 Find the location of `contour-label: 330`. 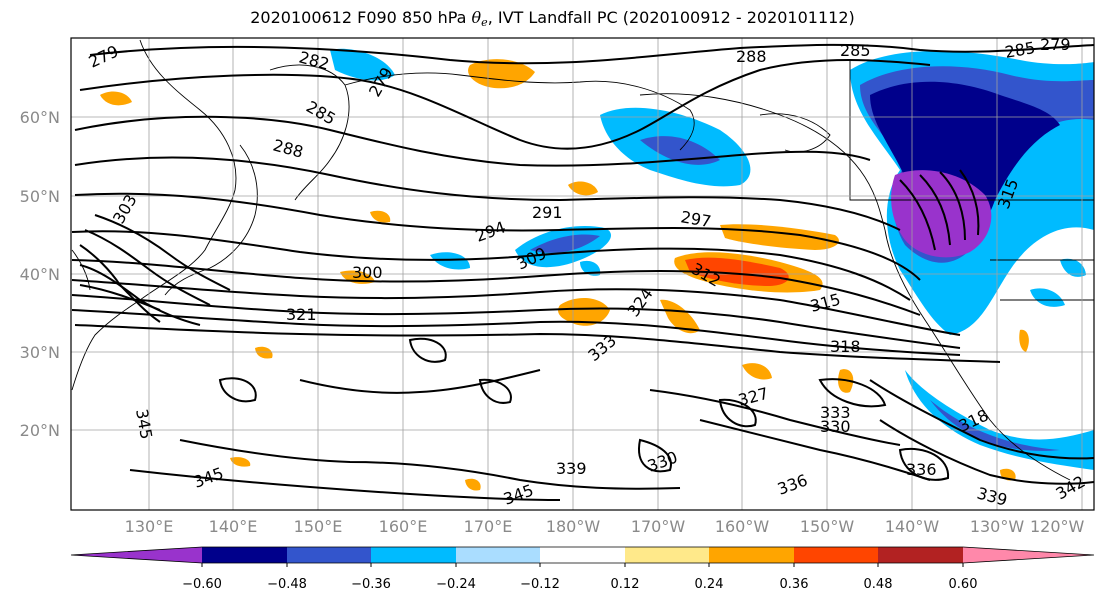

contour-label: 330 is located at coordinates (835, 426).